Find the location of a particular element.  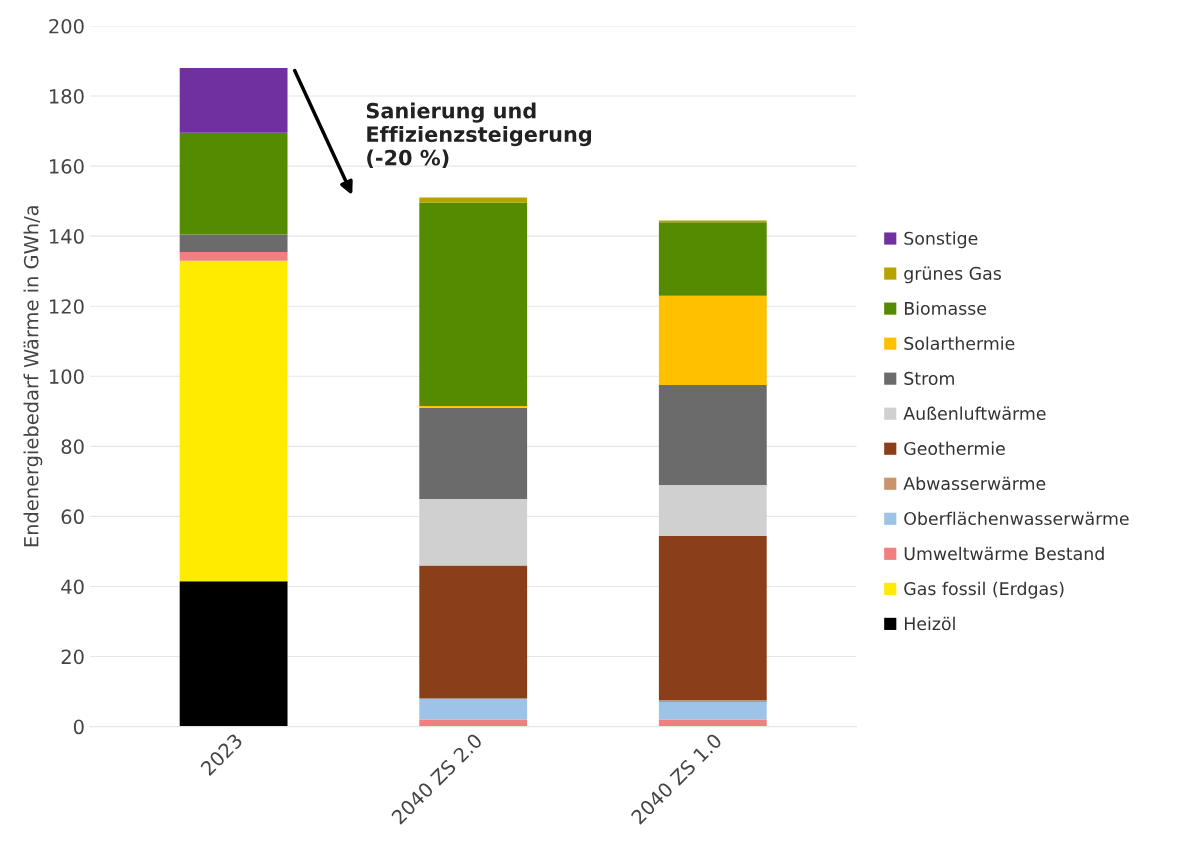

legend-label: Geothermie is located at coordinates (954, 448).